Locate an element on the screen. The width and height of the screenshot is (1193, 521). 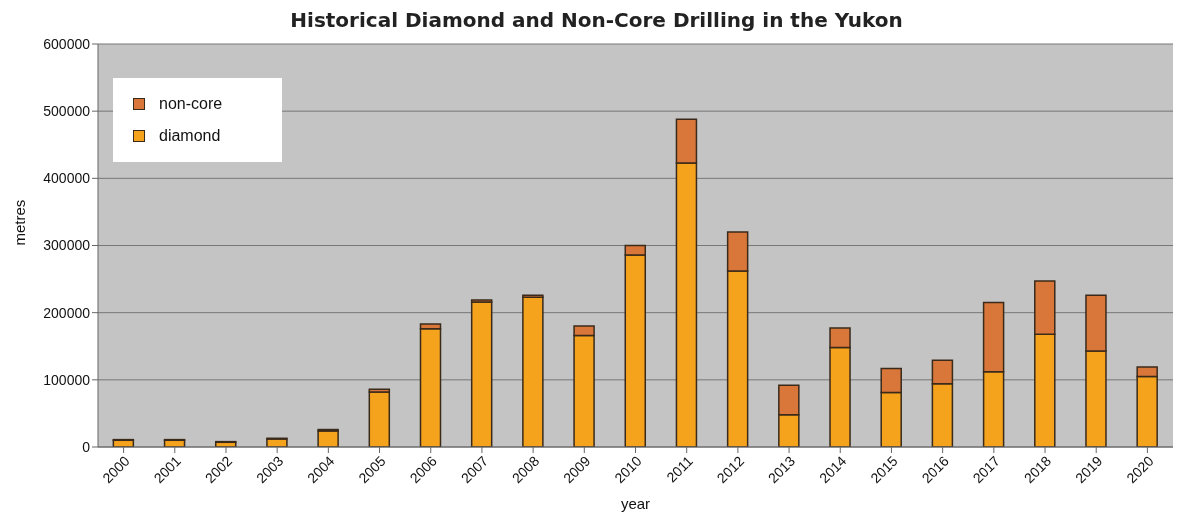
y-axis-title: metres is located at coordinates (20, 222).